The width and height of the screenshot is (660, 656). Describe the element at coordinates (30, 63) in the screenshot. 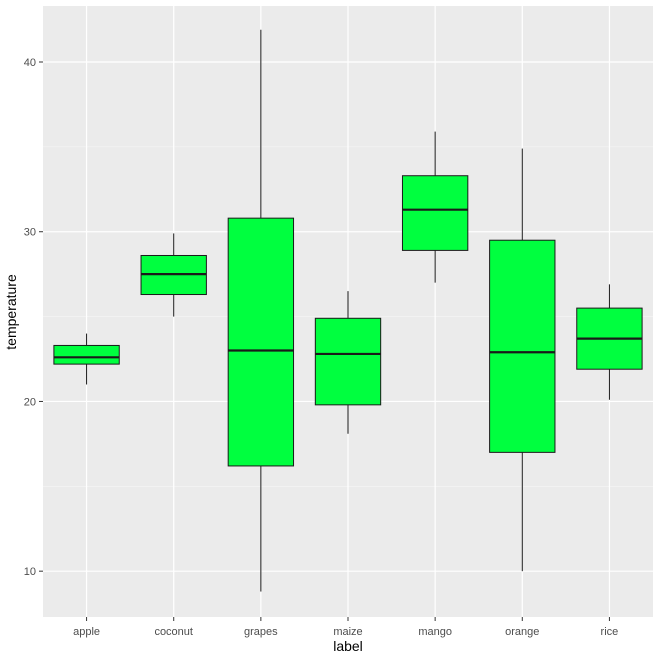

I see `y-tick-label: 40` at that location.